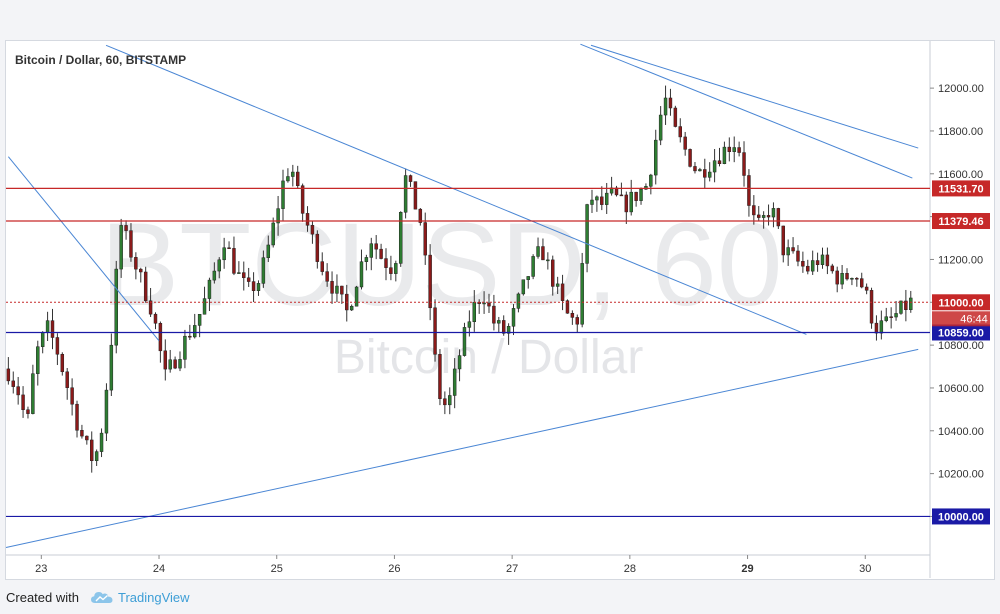 This screenshot has width=1000, height=614. What do you see at coordinates (961, 346) in the screenshot?
I see `y-tick-label: 10800.00` at bounding box center [961, 346].